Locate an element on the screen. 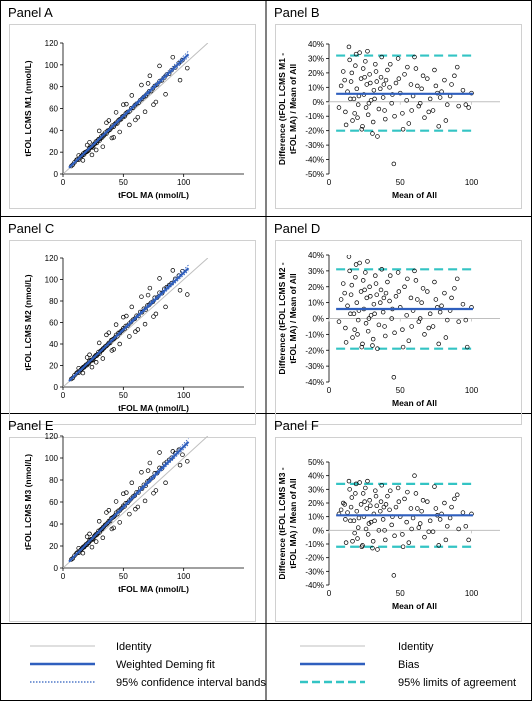 This screenshot has height=701, width=532. y-tick-label: 20 is located at coordinates (53, 152).